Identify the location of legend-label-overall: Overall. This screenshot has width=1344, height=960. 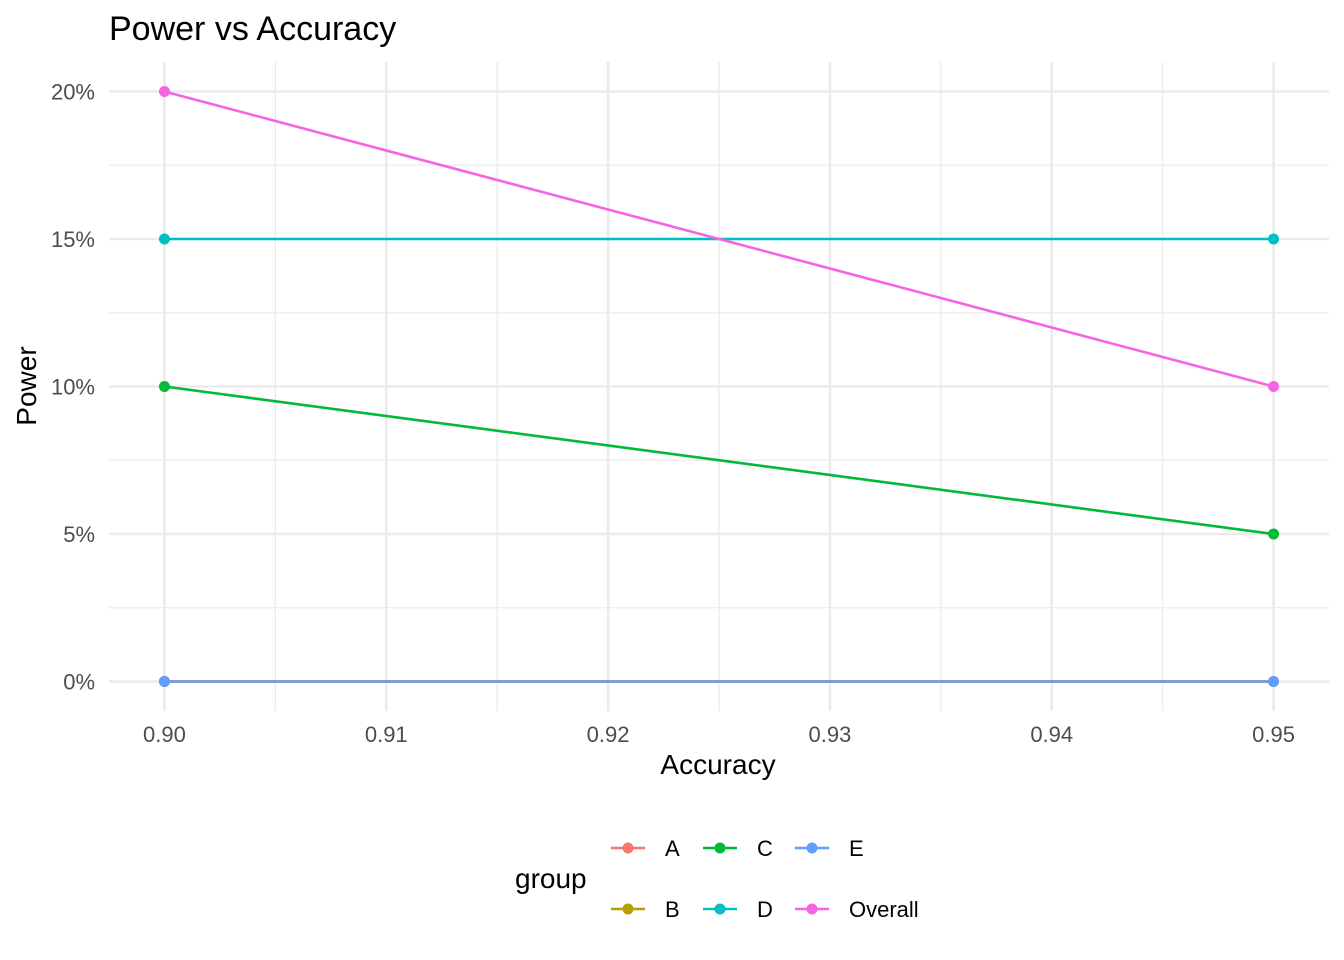
(884, 909).